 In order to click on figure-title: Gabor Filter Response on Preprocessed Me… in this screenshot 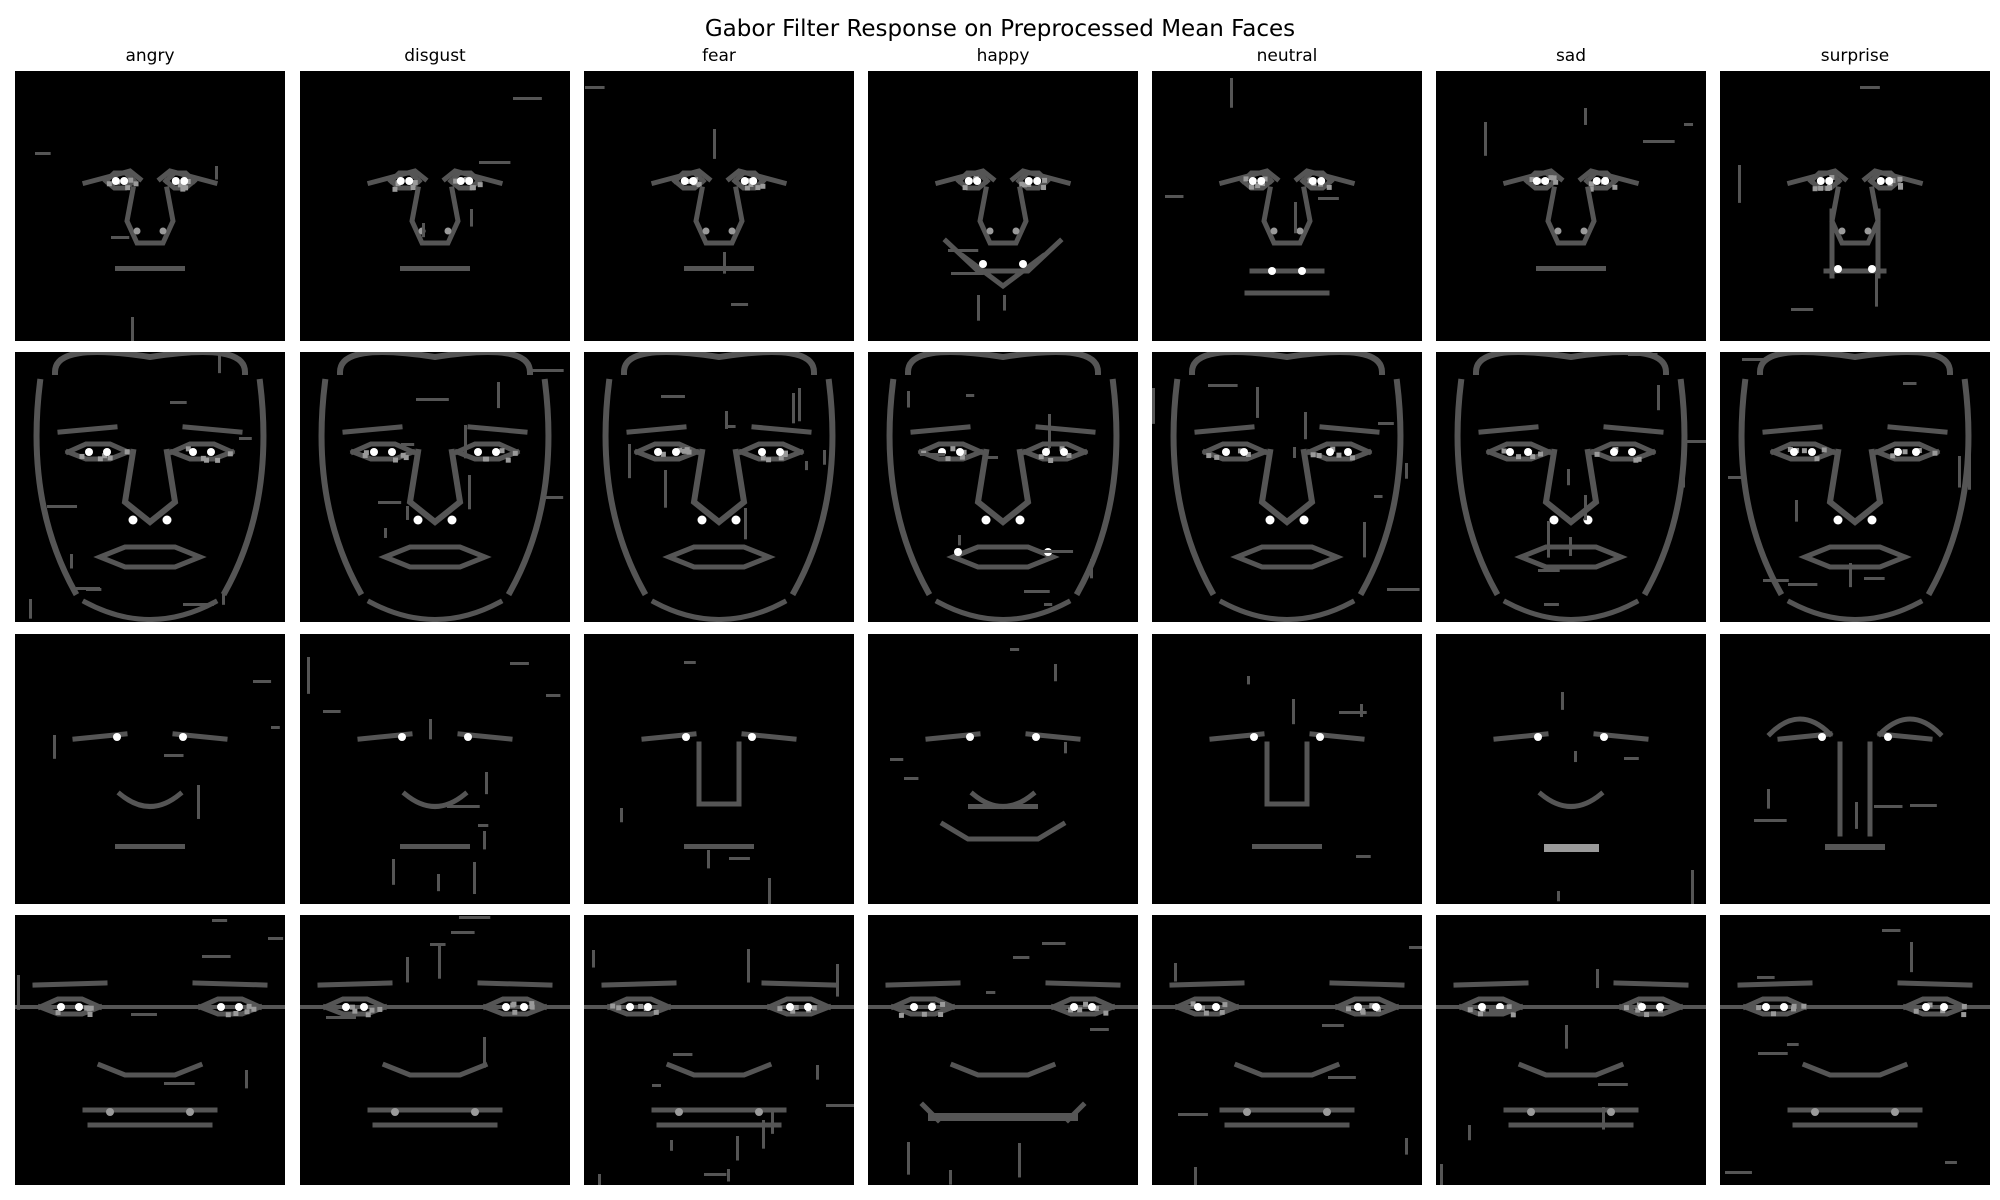, I will do `click(1000, 29)`.